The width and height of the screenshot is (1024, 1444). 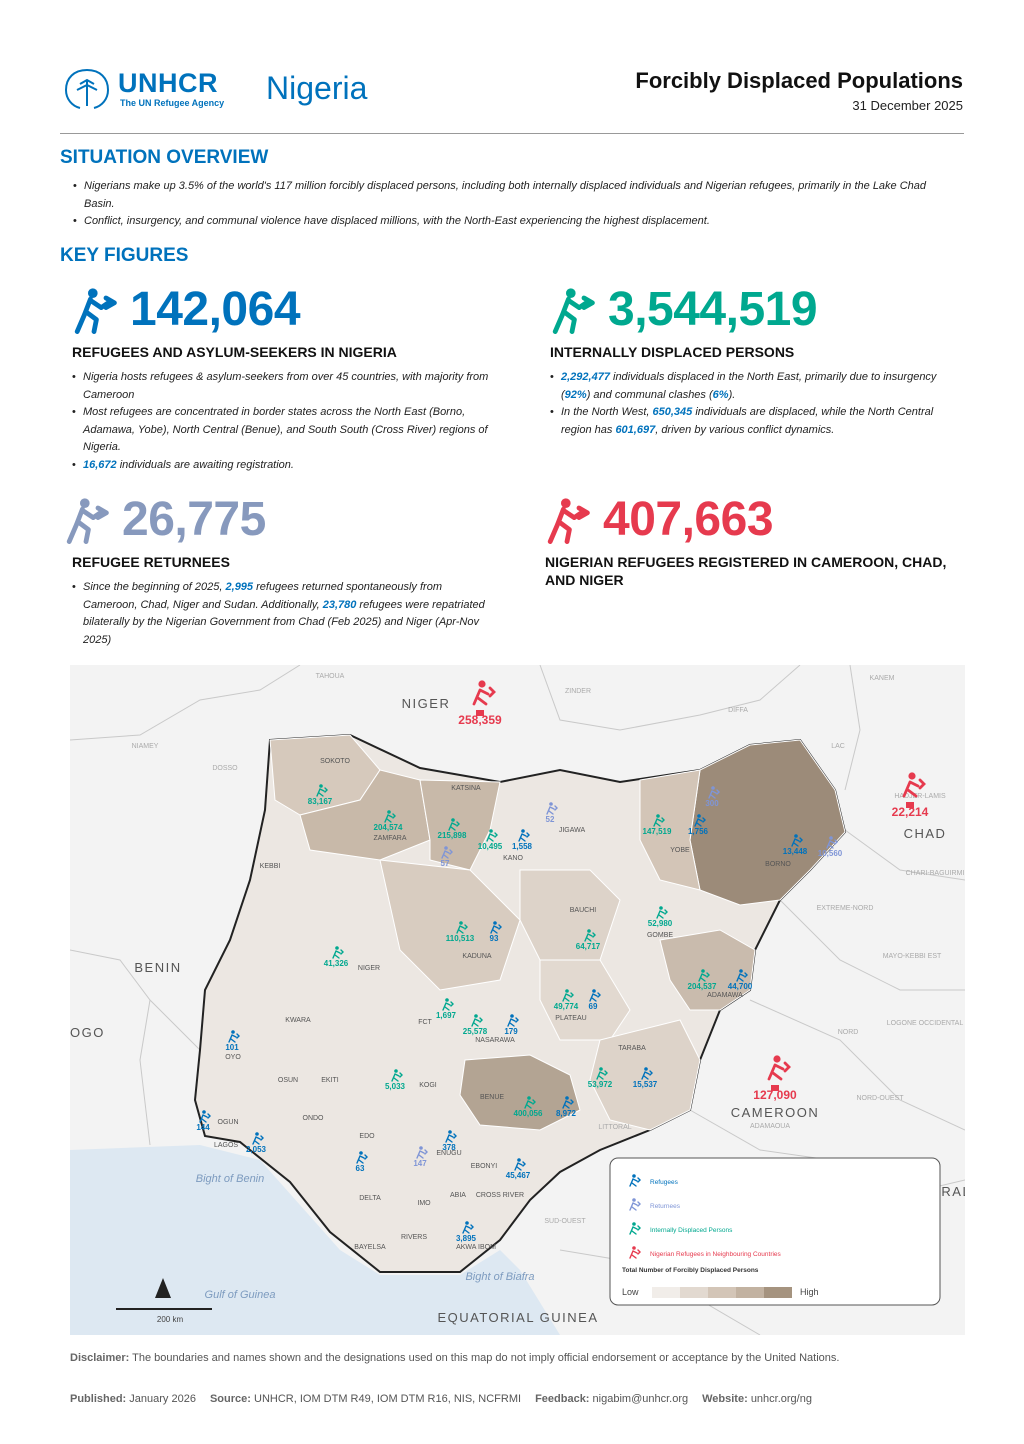 I want to click on state-name: BAUCHI, so click(x=583, y=910).